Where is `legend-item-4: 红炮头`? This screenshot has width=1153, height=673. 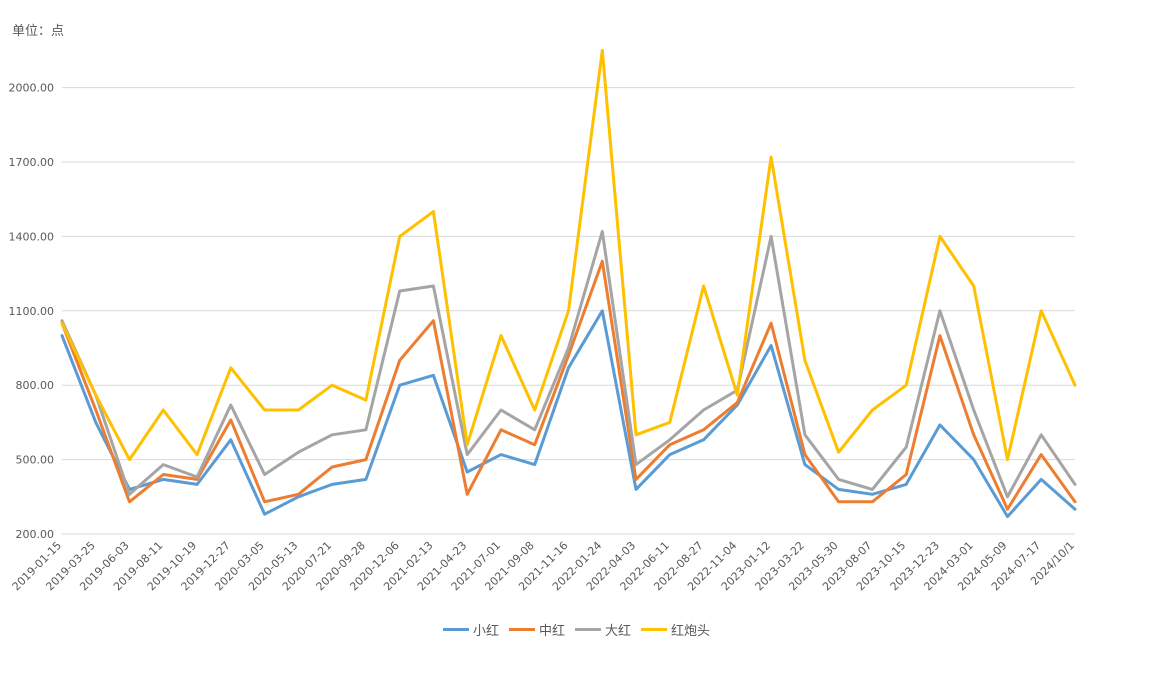 legend-item-4: 红炮头 is located at coordinates (675, 629).